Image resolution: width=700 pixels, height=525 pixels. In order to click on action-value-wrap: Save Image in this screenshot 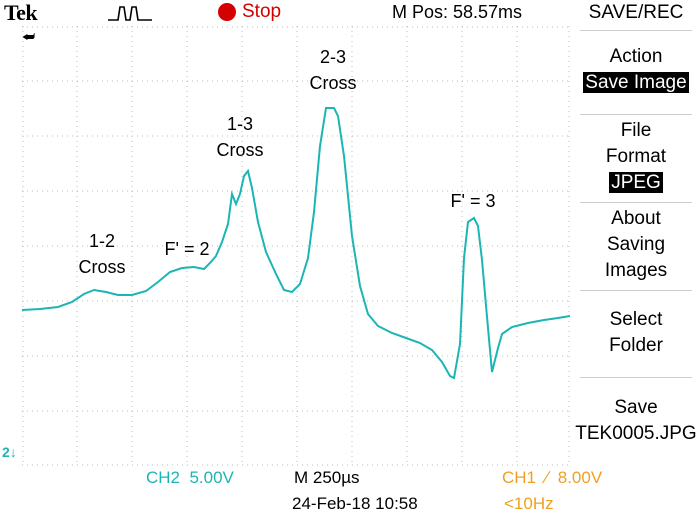, I will do `click(636, 83)`.